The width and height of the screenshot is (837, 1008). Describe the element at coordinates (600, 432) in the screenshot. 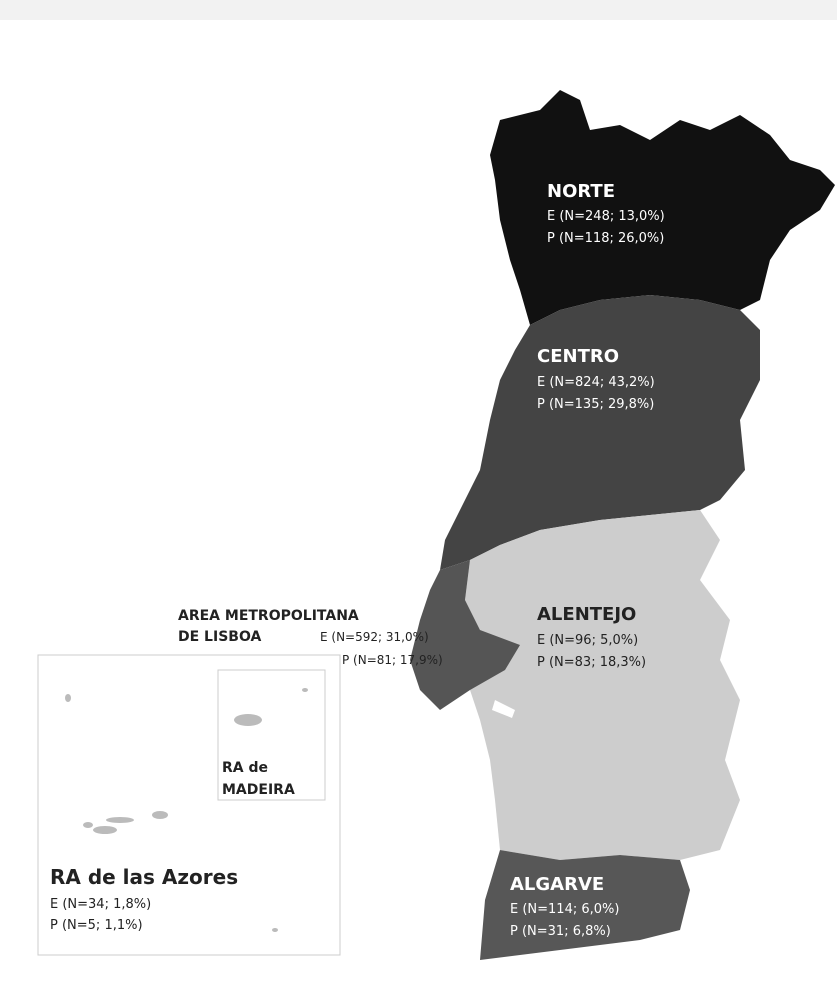

I see `region-centro` at that location.